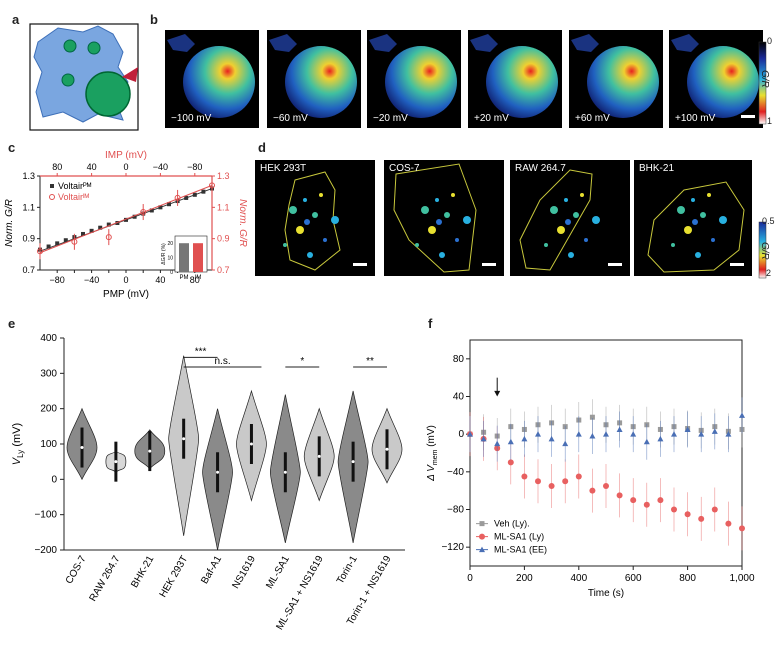 The height and width of the screenshot is (645, 784). I want to click on x2-tick-label: −80, so click(194, 167).